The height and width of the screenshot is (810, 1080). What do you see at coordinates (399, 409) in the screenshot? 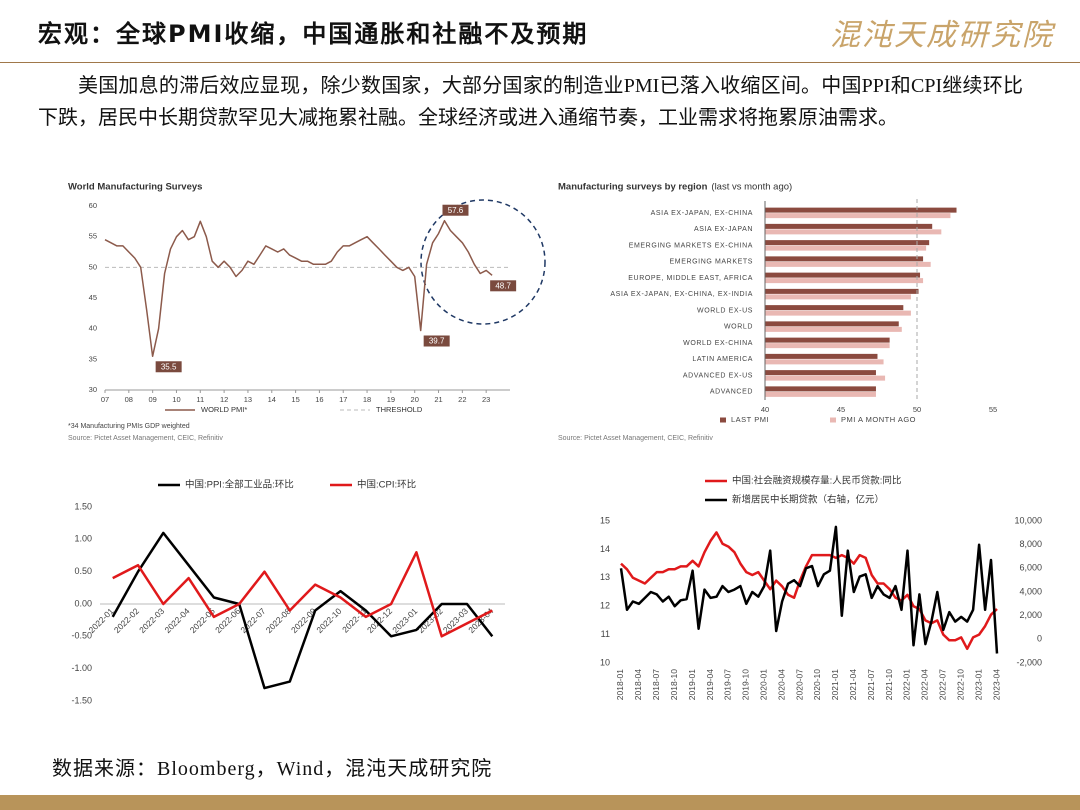
I see `legend-label: THRESHOLD` at bounding box center [399, 409].